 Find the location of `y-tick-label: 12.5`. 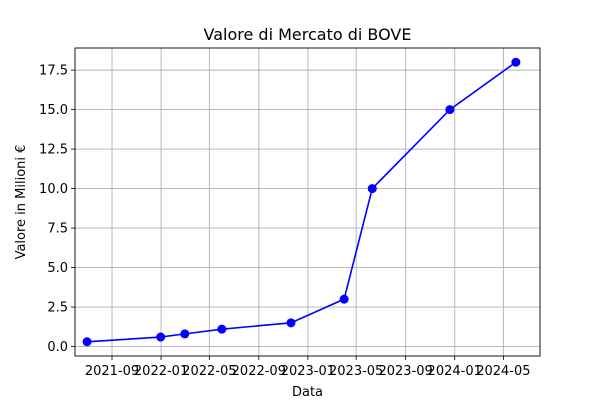

y-tick-label: 12.5 is located at coordinates (53, 150).